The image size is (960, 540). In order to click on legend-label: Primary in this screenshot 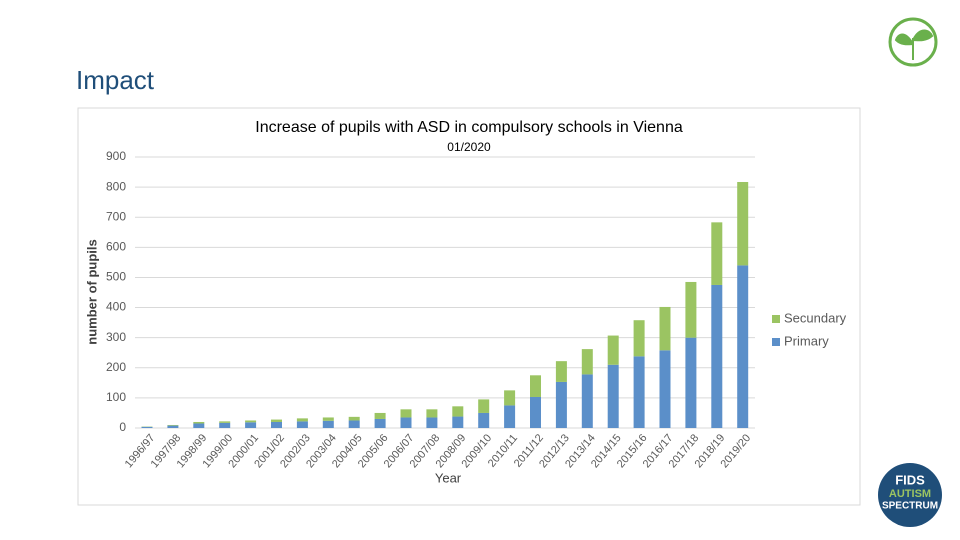, I will do `click(806, 340)`.